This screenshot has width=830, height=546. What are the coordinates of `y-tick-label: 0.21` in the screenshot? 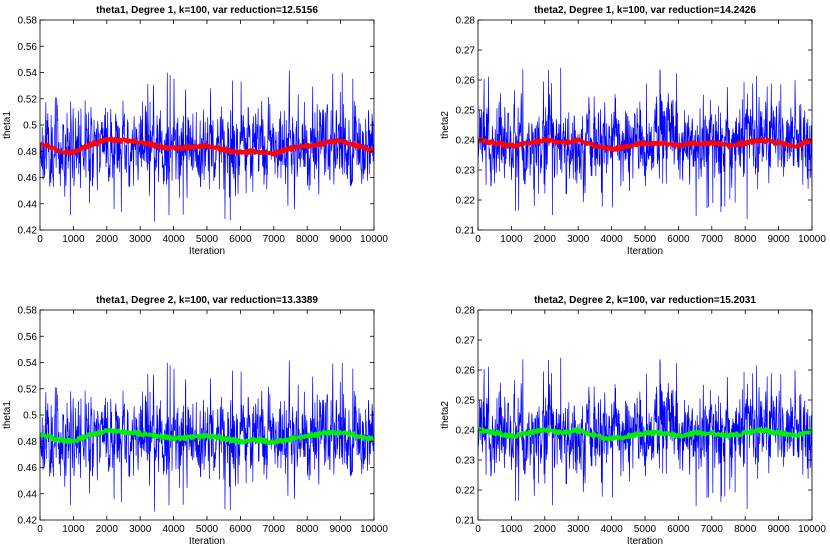 It's located at (466, 521).